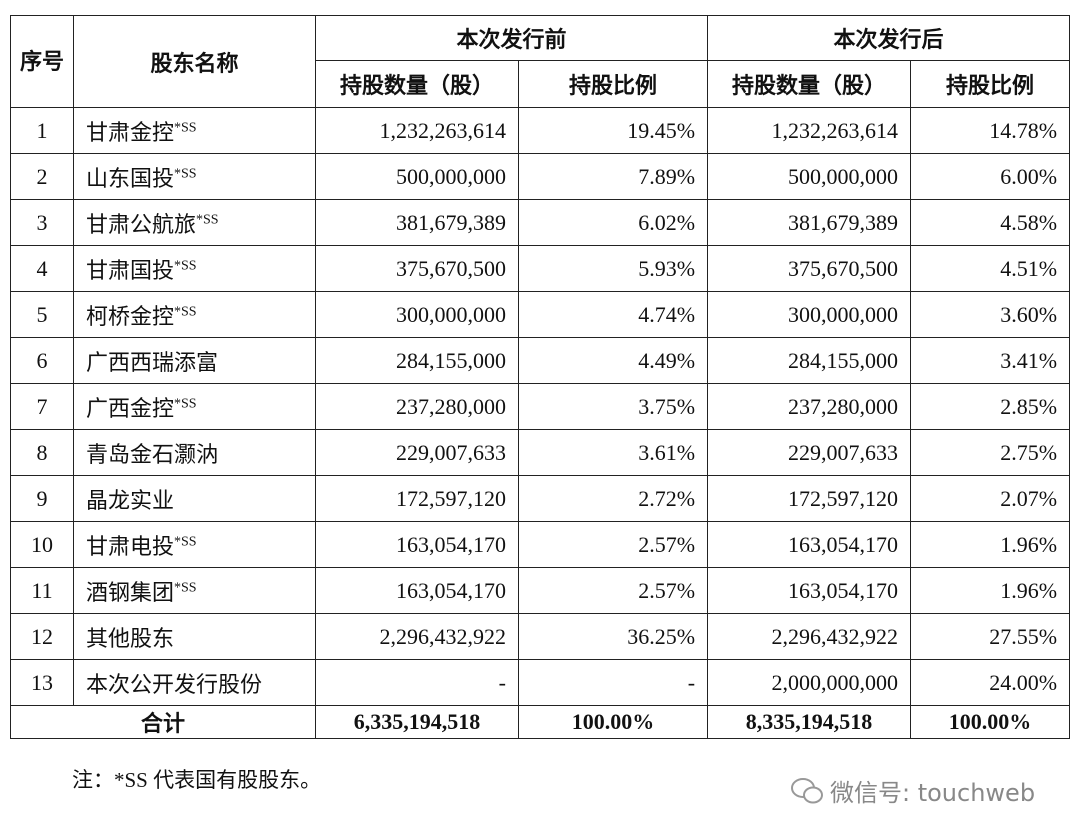 The image size is (1080, 837). What do you see at coordinates (42, 314) in the screenshot?
I see `row-no: 5` at bounding box center [42, 314].